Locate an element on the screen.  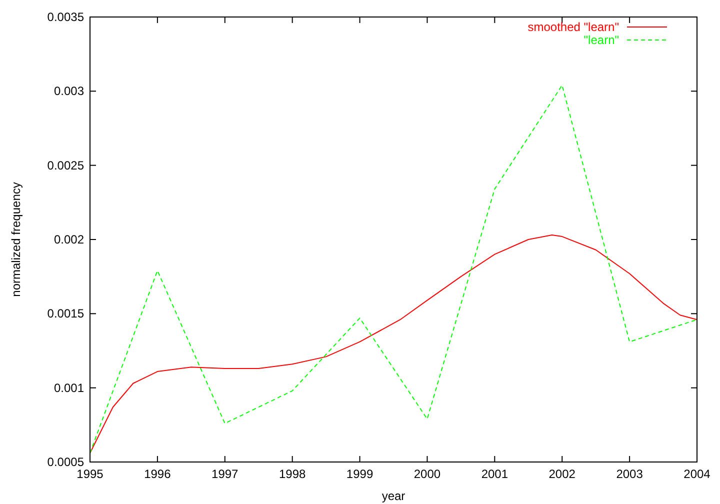
y-tick-label: 0.001 is located at coordinates (69, 387).